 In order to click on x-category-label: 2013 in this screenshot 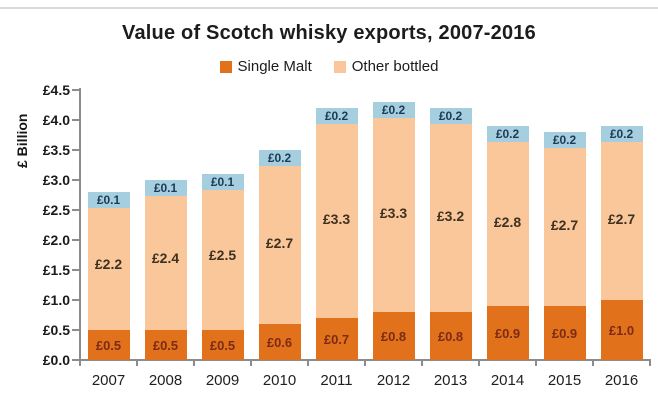, I will do `click(450, 380)`.